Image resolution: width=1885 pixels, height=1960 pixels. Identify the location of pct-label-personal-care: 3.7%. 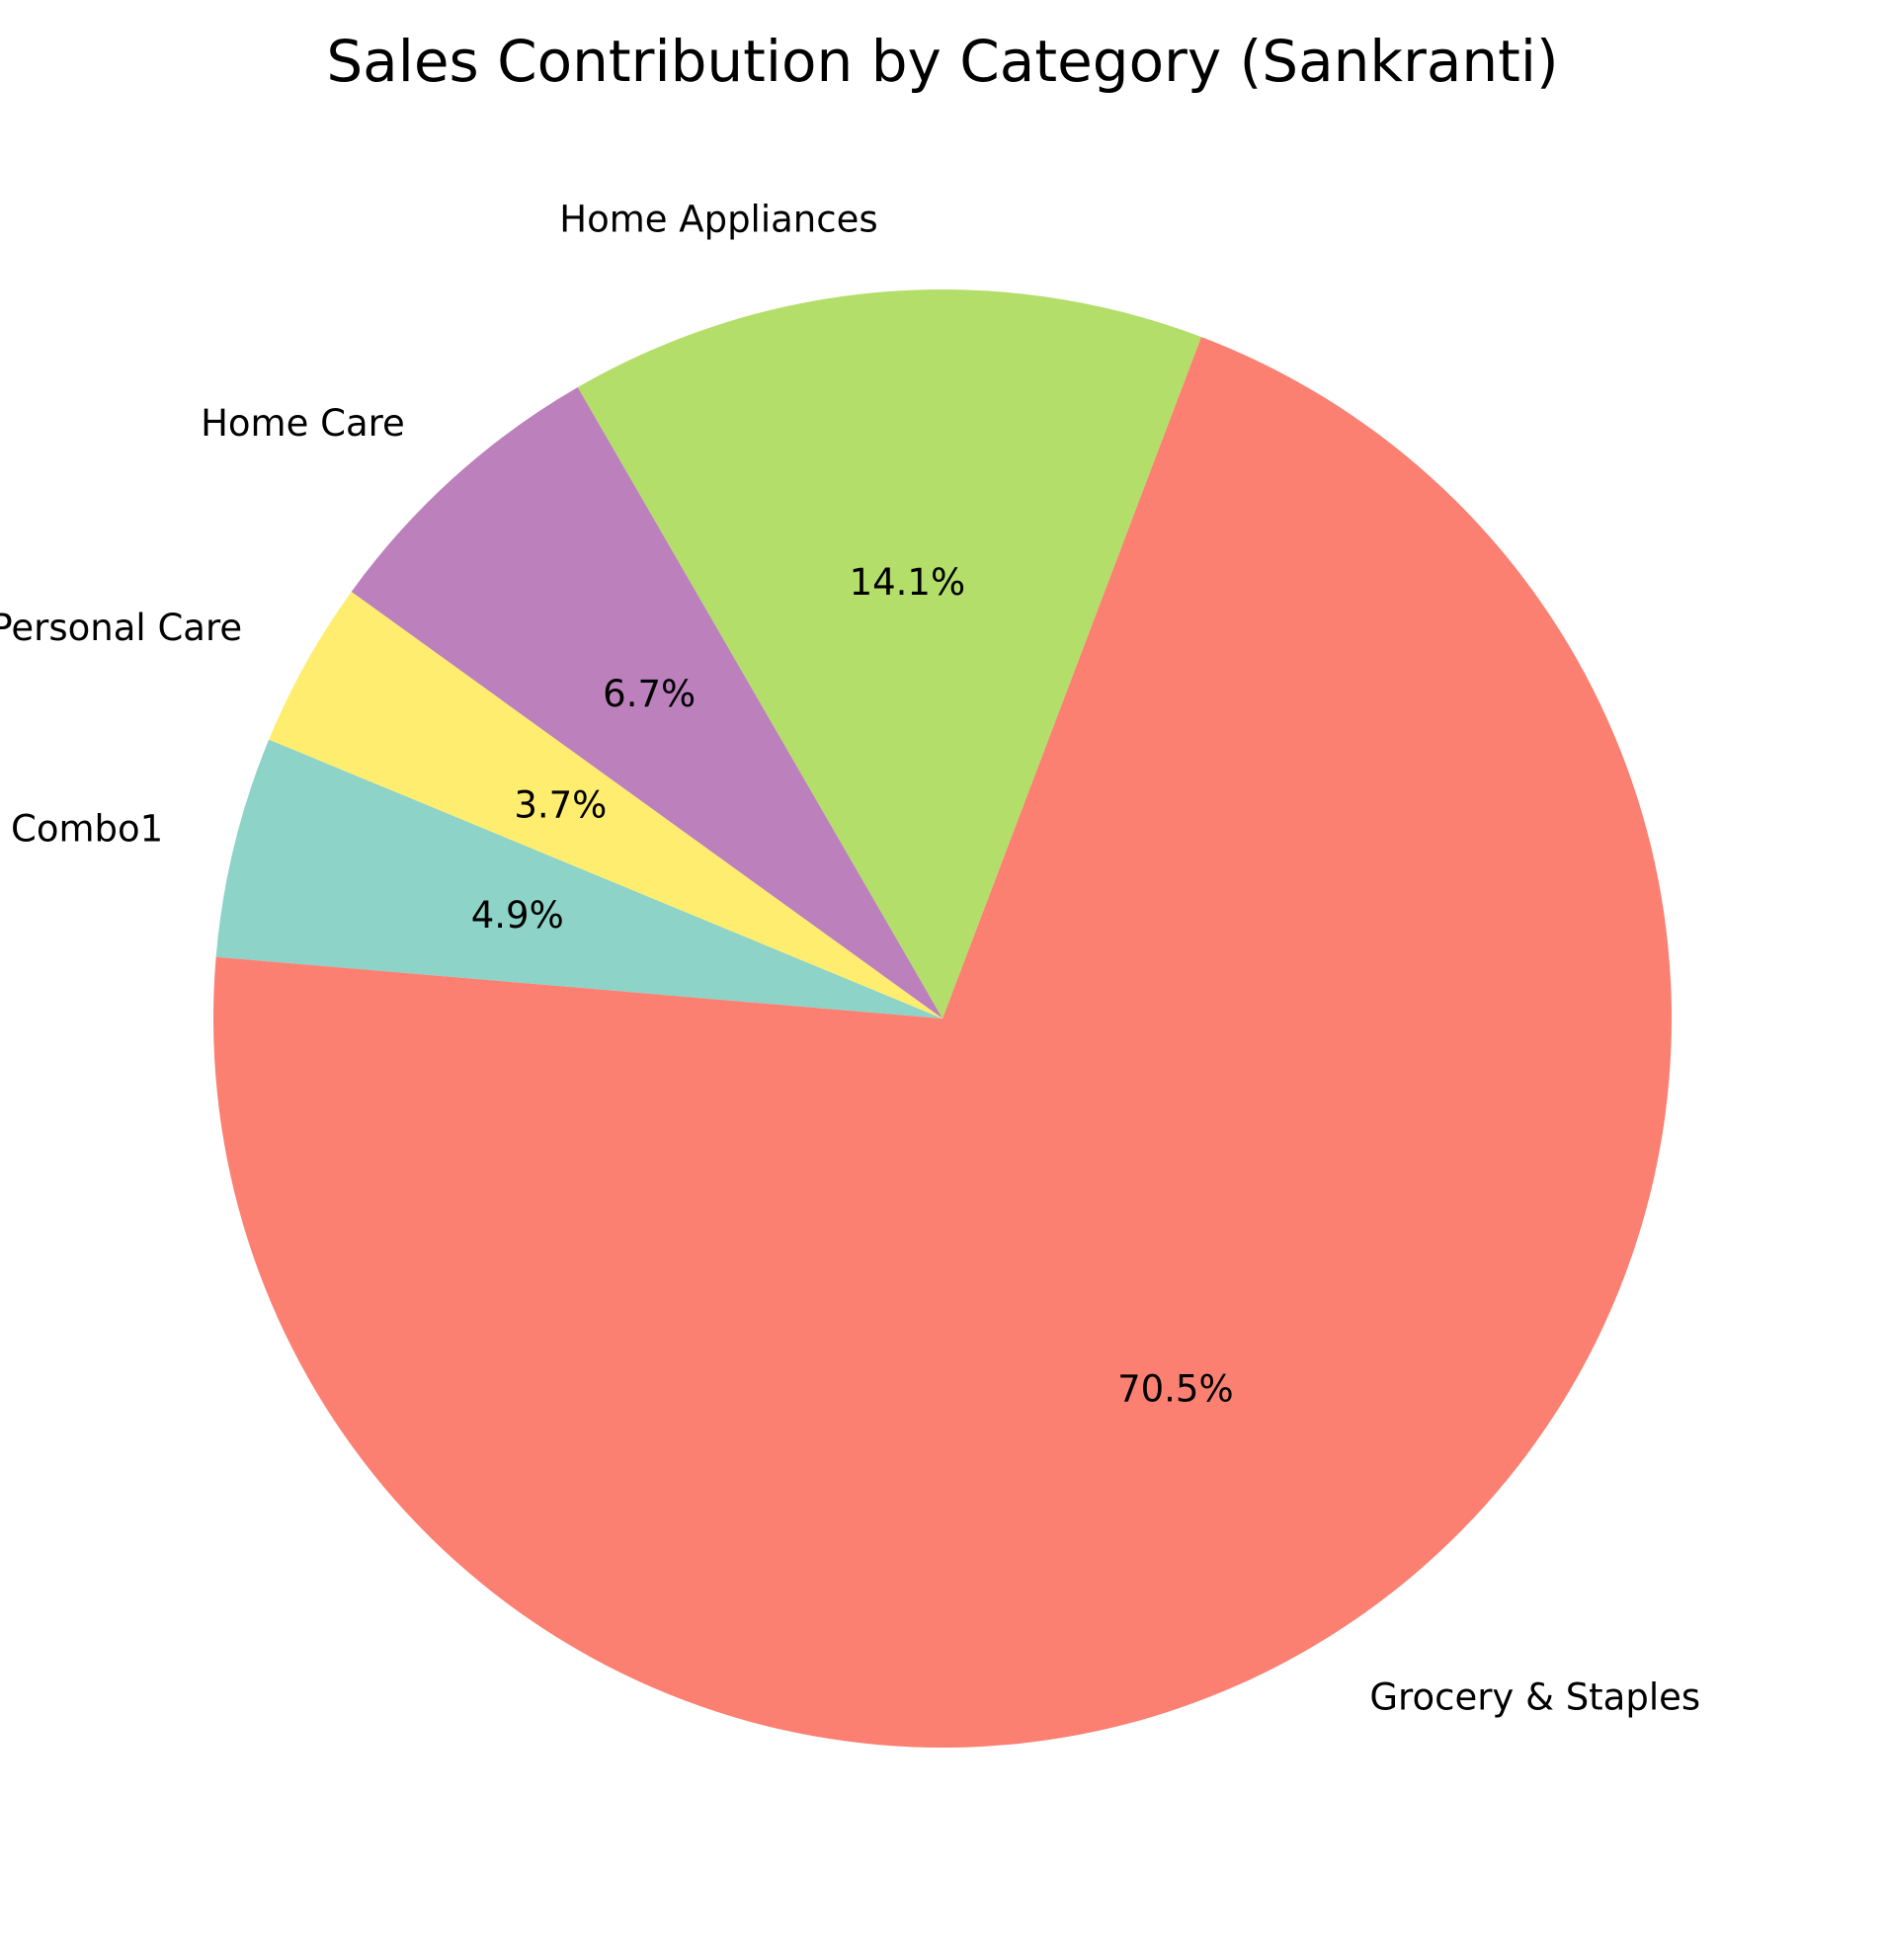
(561, 805).